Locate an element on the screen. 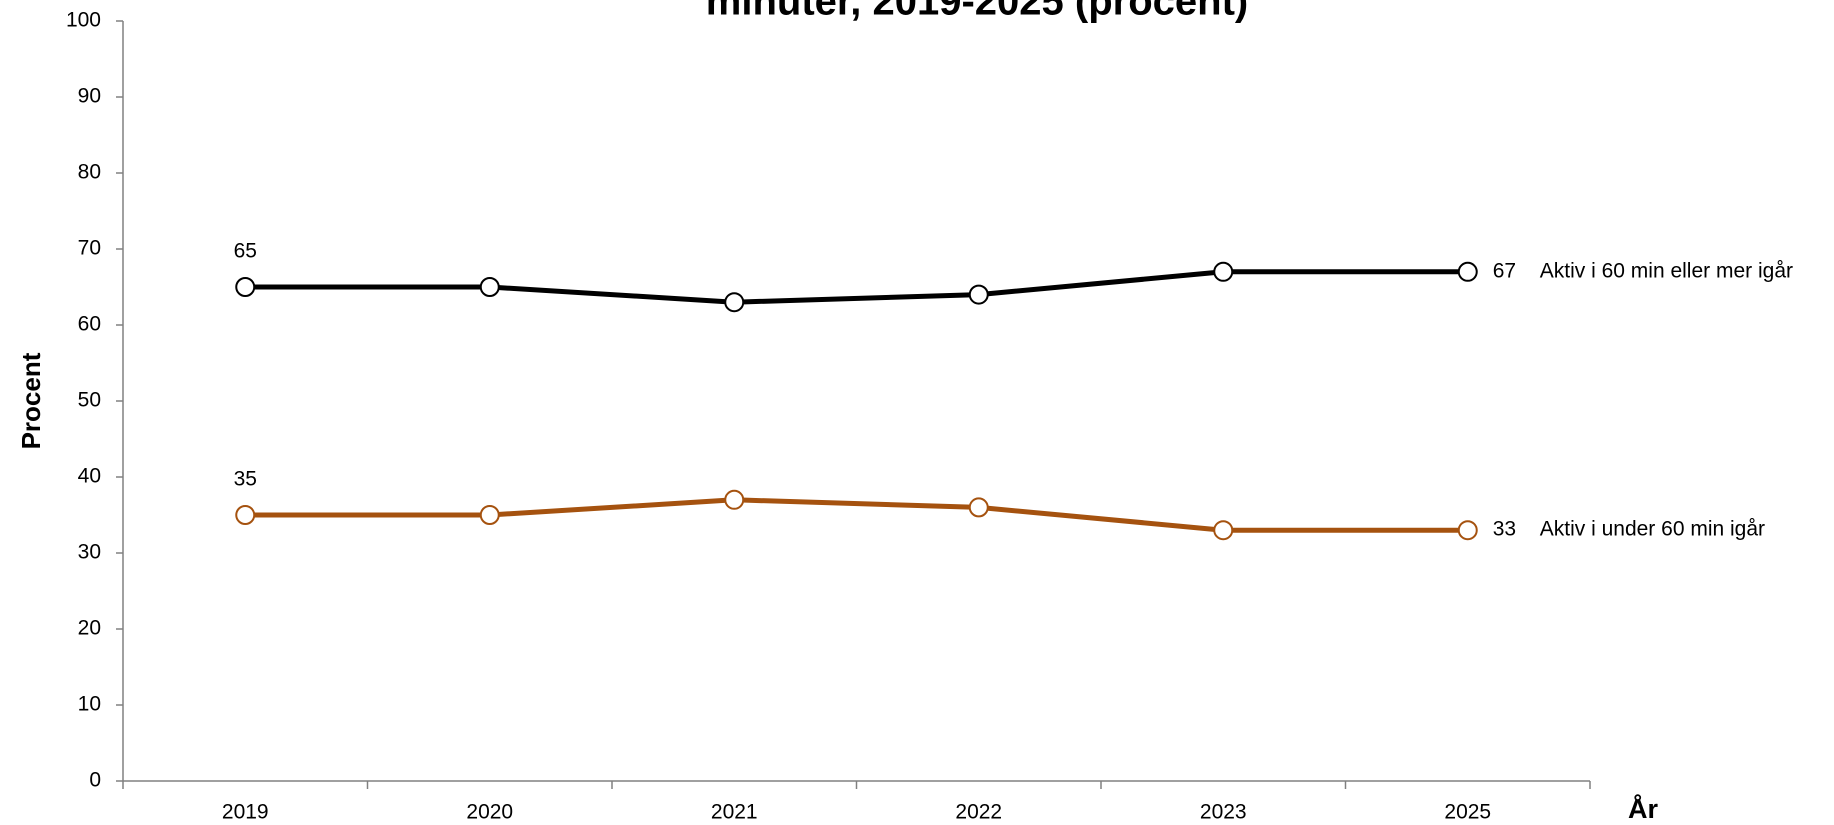 The height and width of the screenshot is (825, 1834). x-tick-label: 2022 is located at coordinates (978, 812).